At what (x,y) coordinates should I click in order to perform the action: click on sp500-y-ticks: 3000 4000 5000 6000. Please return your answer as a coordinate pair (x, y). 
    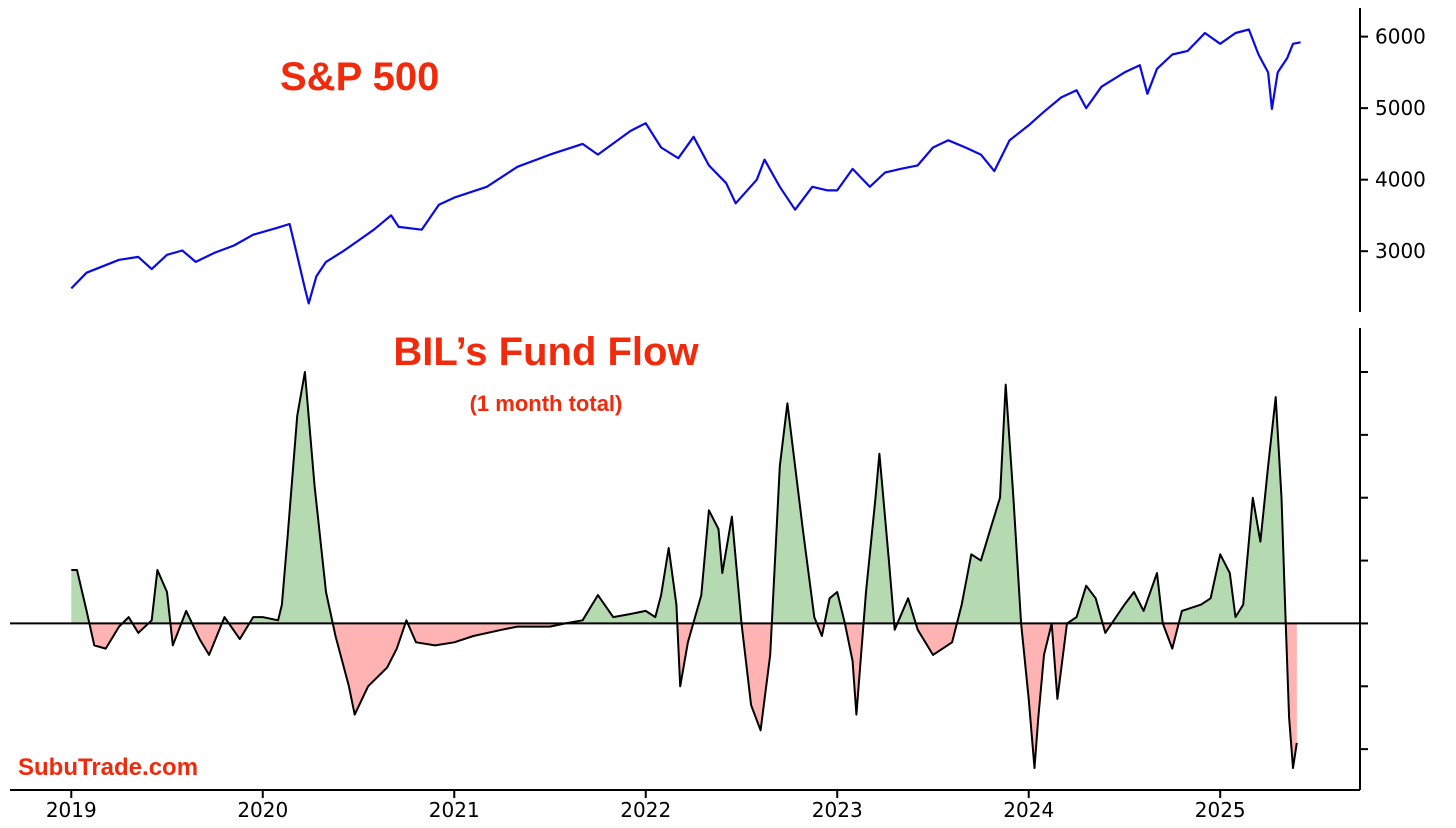
    Looking at the image, I should click on (1393, 144).